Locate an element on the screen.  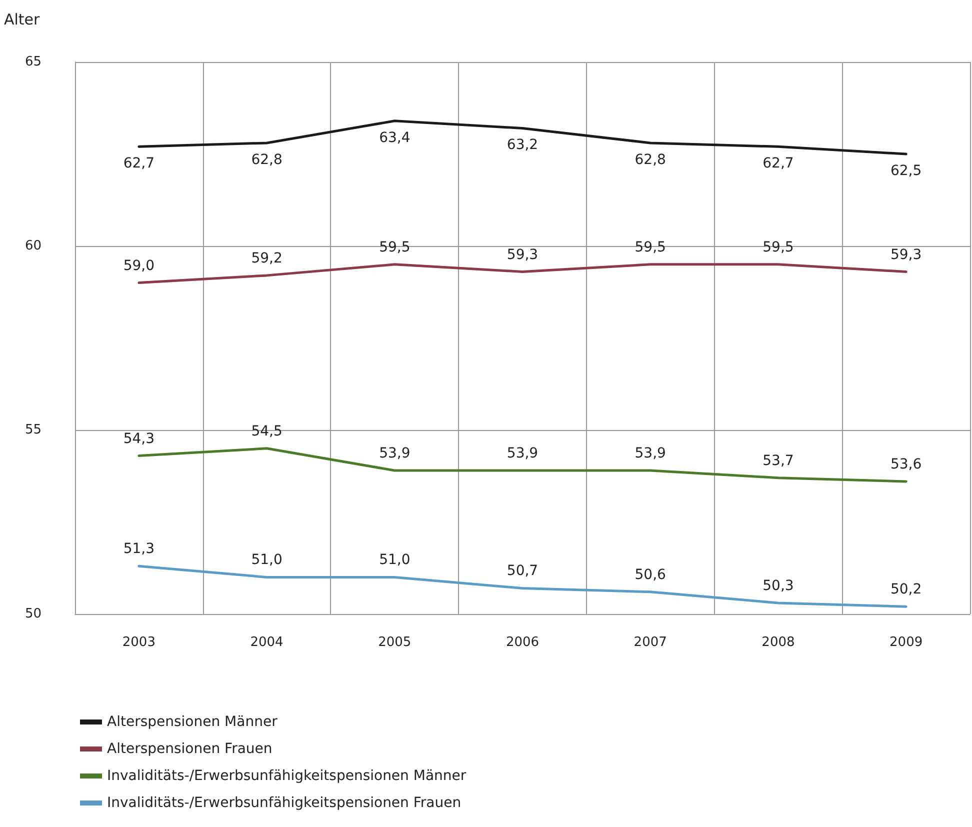
data-label: 54,3 is located at coordinates (139, 438).